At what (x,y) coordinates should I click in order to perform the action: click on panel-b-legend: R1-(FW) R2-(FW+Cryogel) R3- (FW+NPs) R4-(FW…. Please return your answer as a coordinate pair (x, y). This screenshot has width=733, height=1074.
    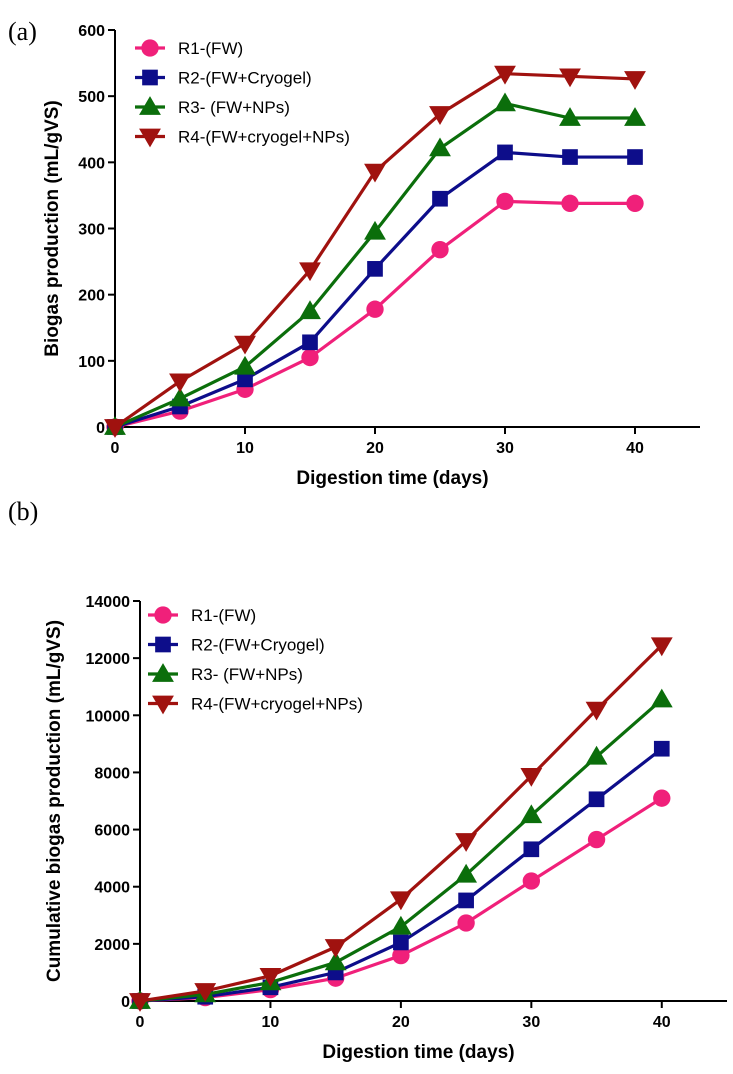
    Looking at the image, I should click on (255, 660).